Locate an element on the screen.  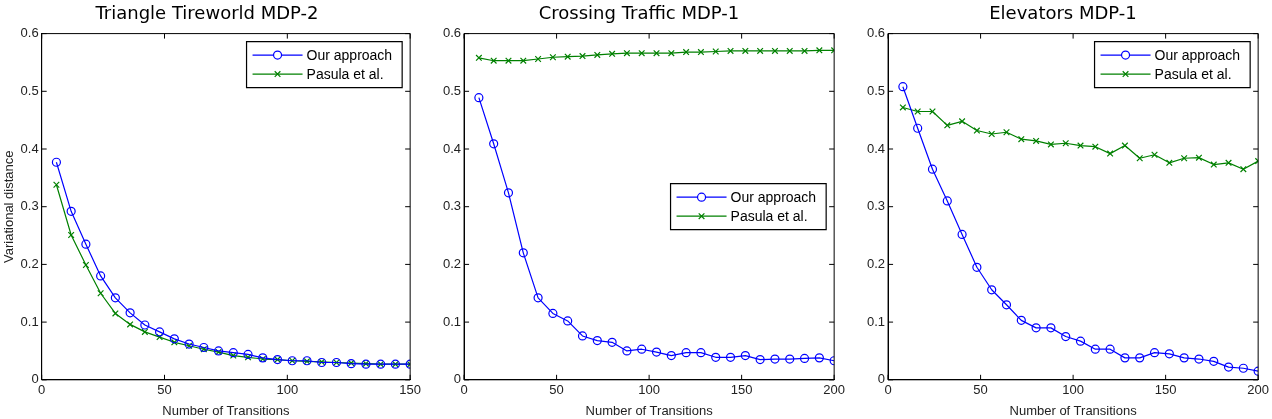
chart-title: Crossing Traffic MDP-1 is located at coordinates (639, 13).